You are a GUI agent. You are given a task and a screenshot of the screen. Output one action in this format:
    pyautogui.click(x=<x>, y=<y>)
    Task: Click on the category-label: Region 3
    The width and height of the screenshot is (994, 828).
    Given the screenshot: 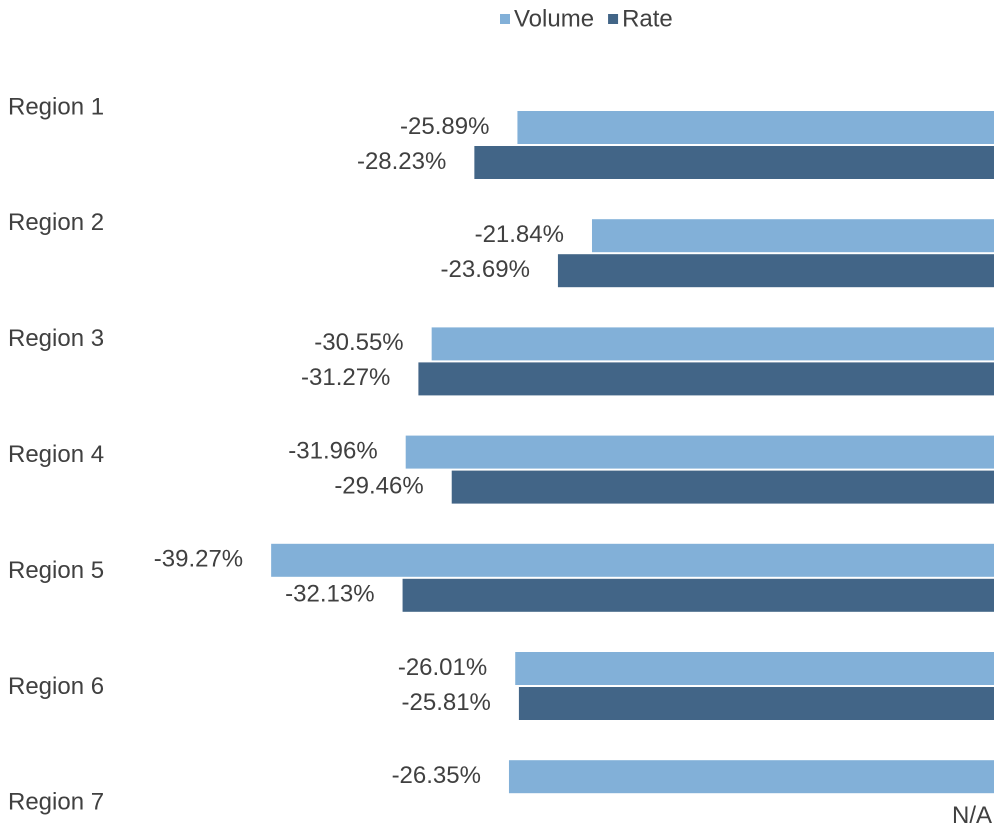 What is the action you would take?
    pyautogui.click(x=56, y=338)
    